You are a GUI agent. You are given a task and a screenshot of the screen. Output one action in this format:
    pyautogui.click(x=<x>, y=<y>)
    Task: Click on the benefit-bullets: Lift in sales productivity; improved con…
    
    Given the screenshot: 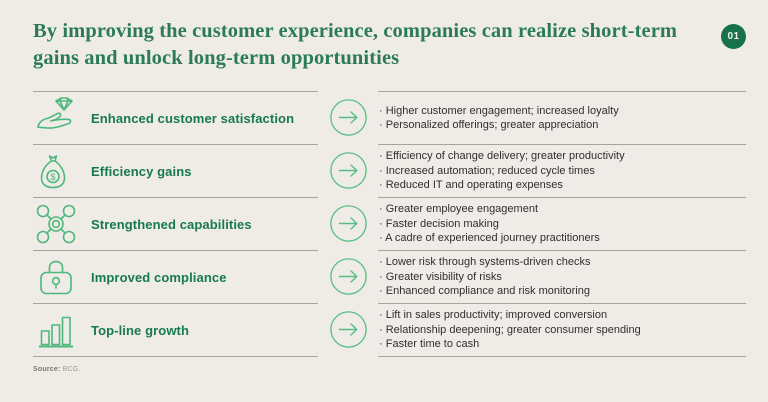 What is the action you would take?
    pyautogui.click(x=562, y=329)
    